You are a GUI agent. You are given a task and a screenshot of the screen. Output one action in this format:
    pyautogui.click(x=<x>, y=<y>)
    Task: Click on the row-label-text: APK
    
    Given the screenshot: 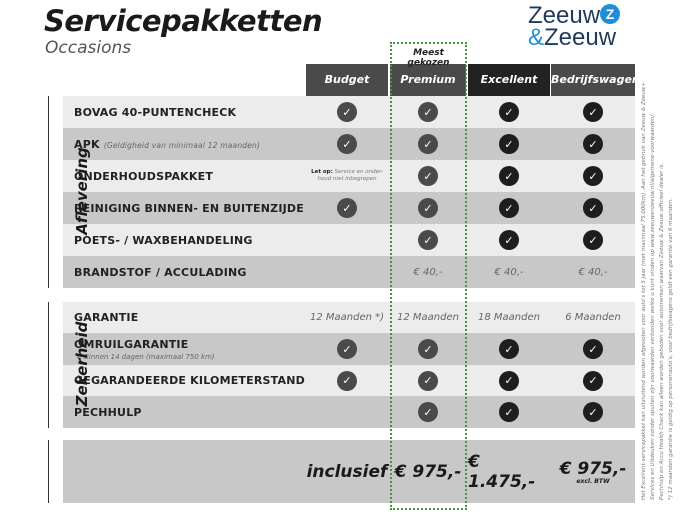 What is the action you would take?
    pyautogui.click(x=87, y=144)
    